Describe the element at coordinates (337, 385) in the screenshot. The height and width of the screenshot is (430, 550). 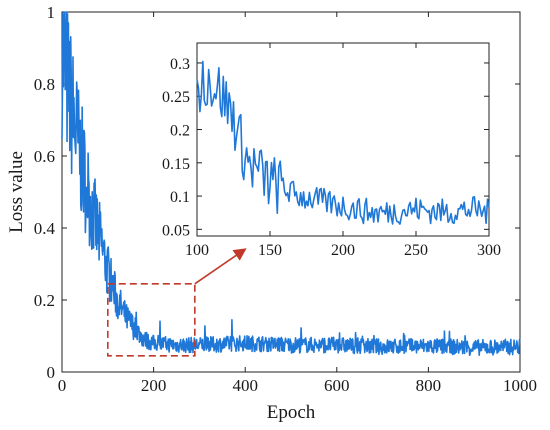
I see `main-x-tick-label: 600` at that location.